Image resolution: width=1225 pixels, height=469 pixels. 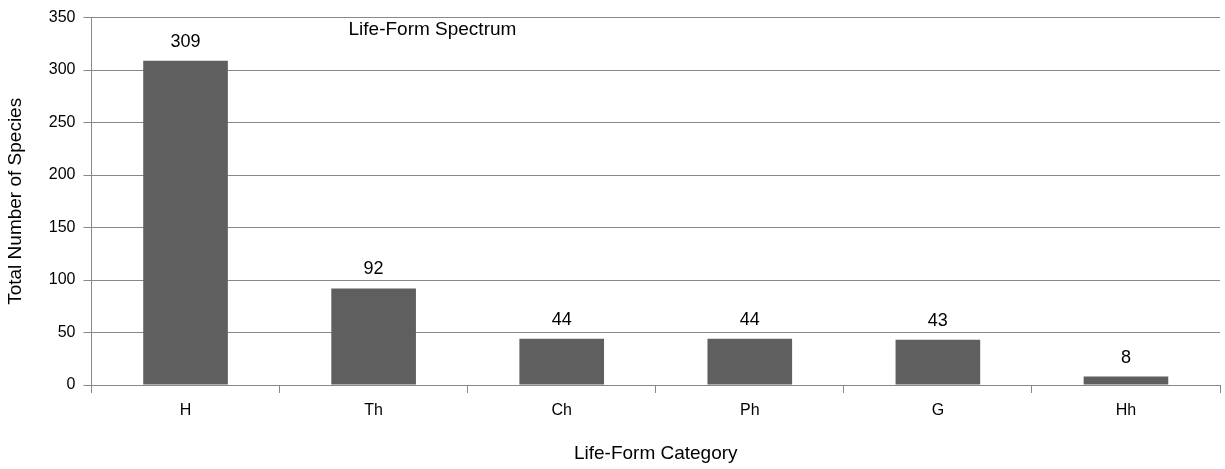 I want to click on y-tick-label: 50, so click(x=66, y=331).